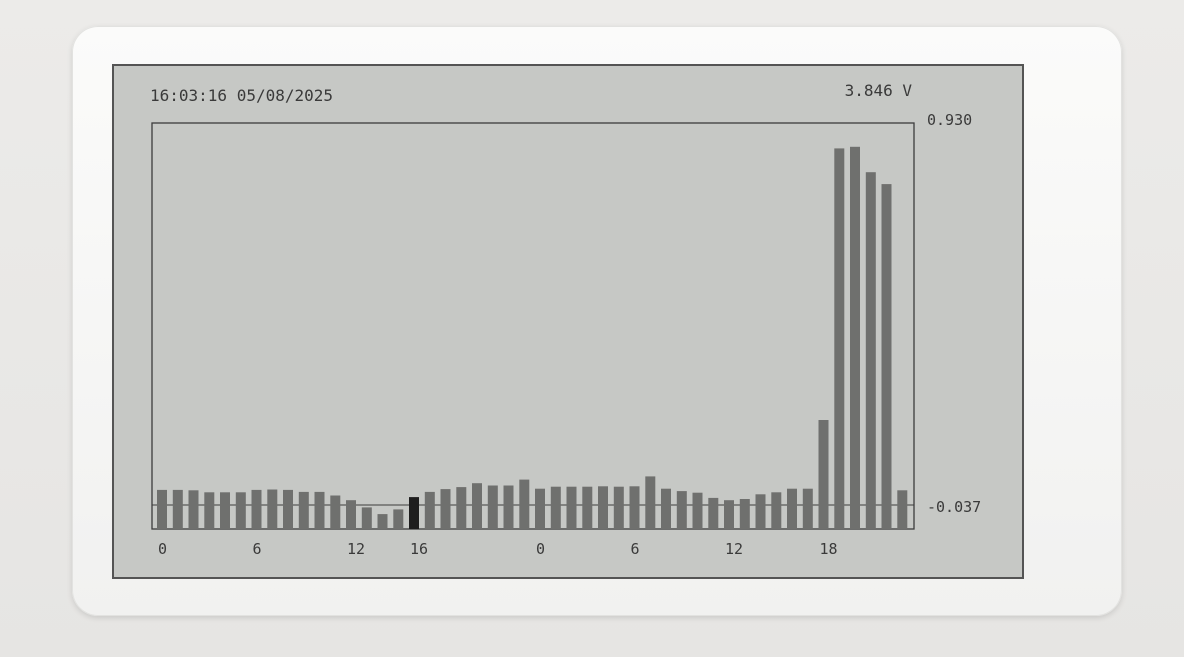  I want to click on datetime-label: 16:03:16 05/08/2025, so click(241, 95).